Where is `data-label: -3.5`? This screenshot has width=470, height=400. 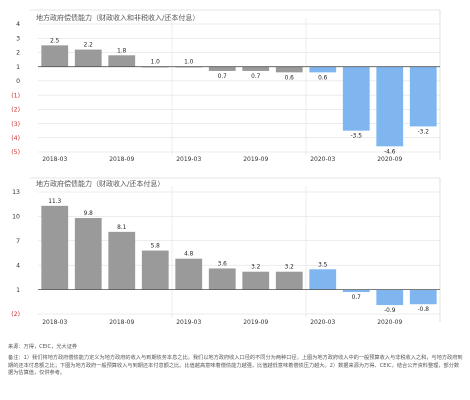 data-label: -3.5 is located at coordinates (357, 137).